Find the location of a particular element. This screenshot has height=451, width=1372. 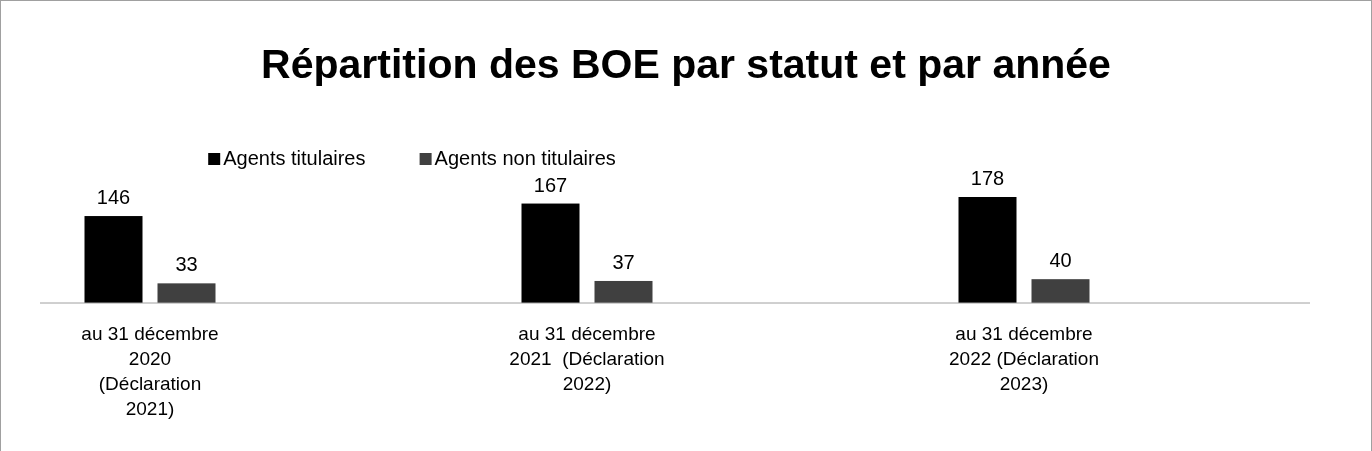

data-label: 178 is located at coordinates (987, 178).